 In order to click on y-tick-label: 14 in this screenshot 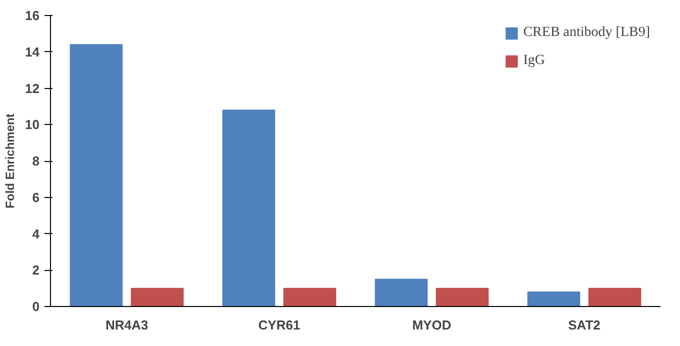, I will do `click(32, 52)`.